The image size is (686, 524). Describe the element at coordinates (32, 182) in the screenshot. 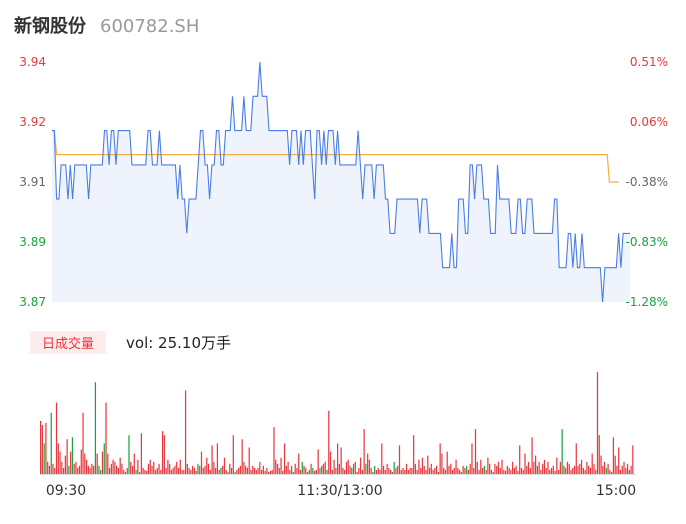

I see `y-tick-left: 3.91` at that location.